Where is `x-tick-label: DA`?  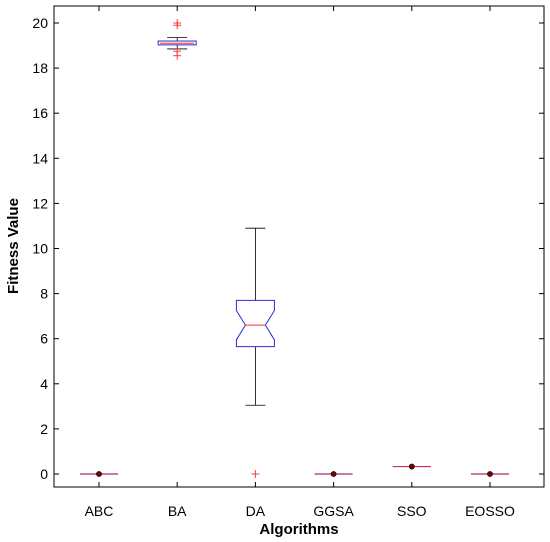
x-tick-label: DA is located at coordinates (256, 511).